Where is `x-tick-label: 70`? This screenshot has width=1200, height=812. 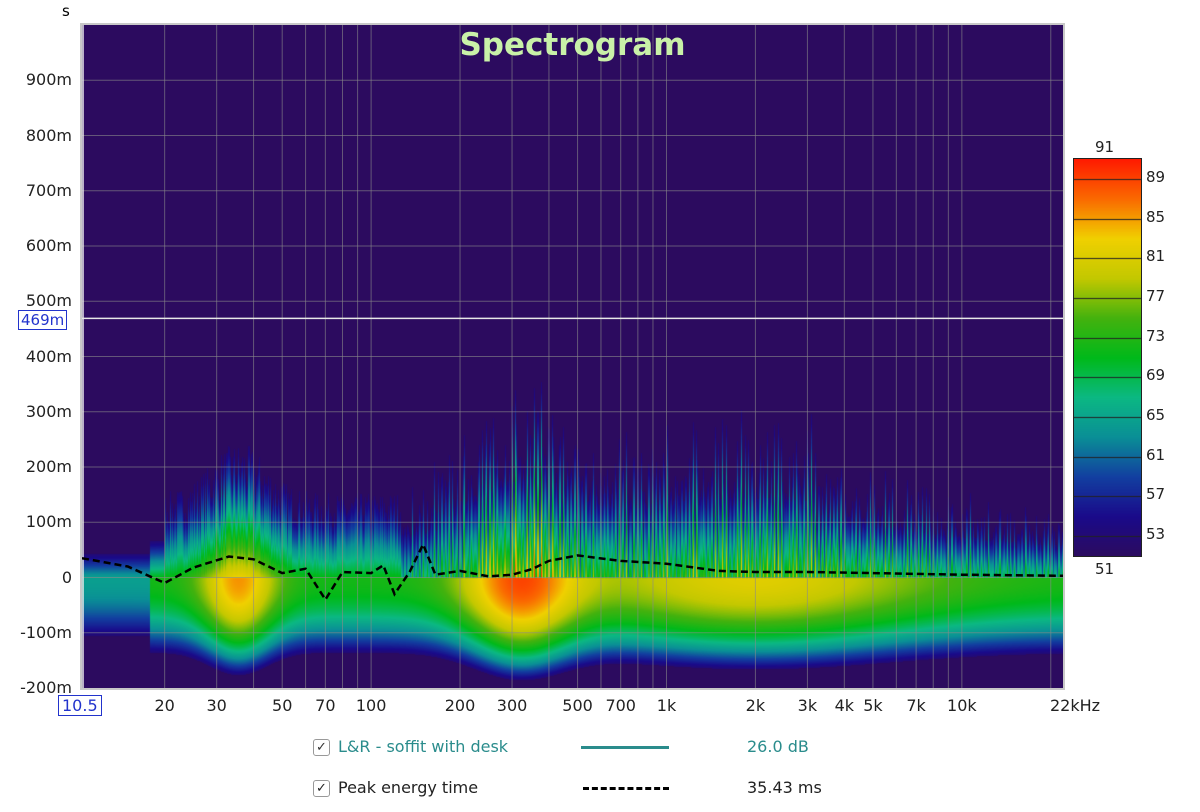
x-tick-label: 70 is located at coordinates (325, 705).